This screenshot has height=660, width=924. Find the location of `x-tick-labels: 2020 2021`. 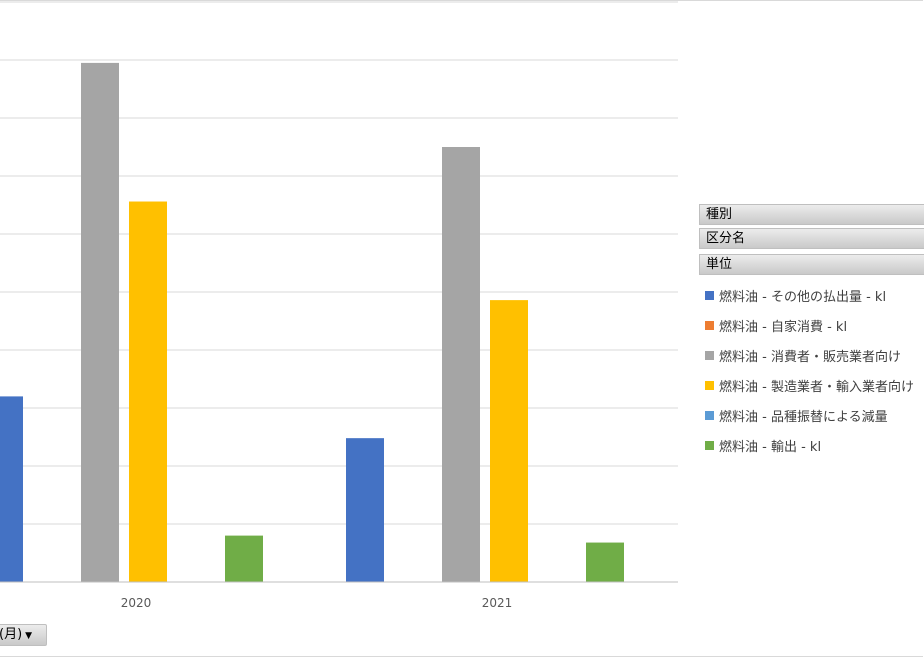

x-tick-labels: 2020 2021 is located at coordinates (317, 603).